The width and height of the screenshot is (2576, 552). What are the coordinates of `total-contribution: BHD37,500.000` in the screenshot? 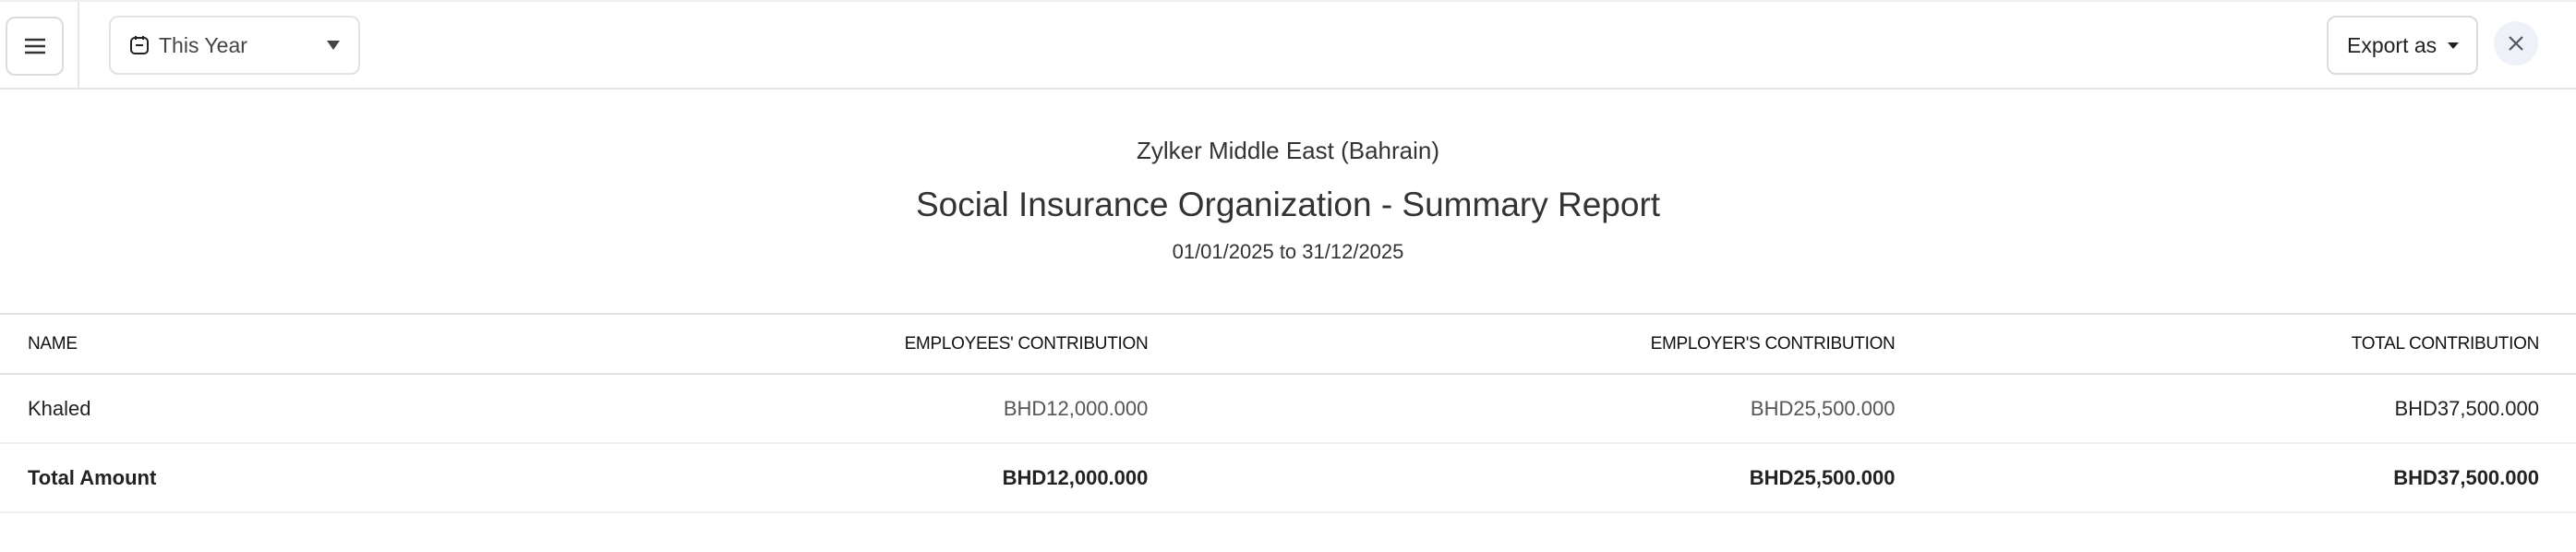 It's located at (2254, 409).